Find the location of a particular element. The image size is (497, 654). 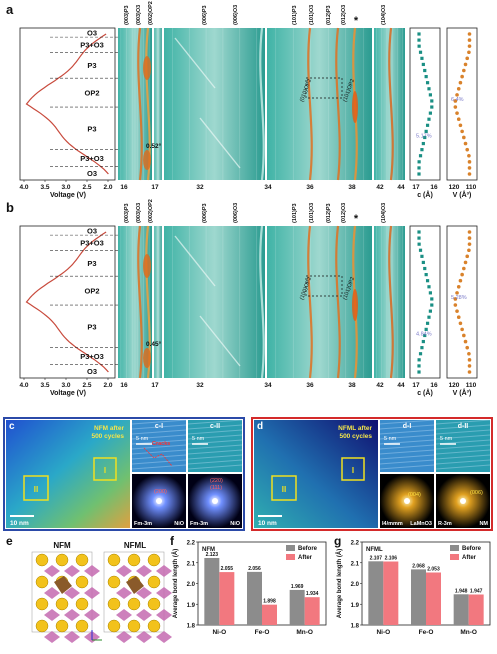

bar-value-label: 2.056 is located at coordinates (254, 569).